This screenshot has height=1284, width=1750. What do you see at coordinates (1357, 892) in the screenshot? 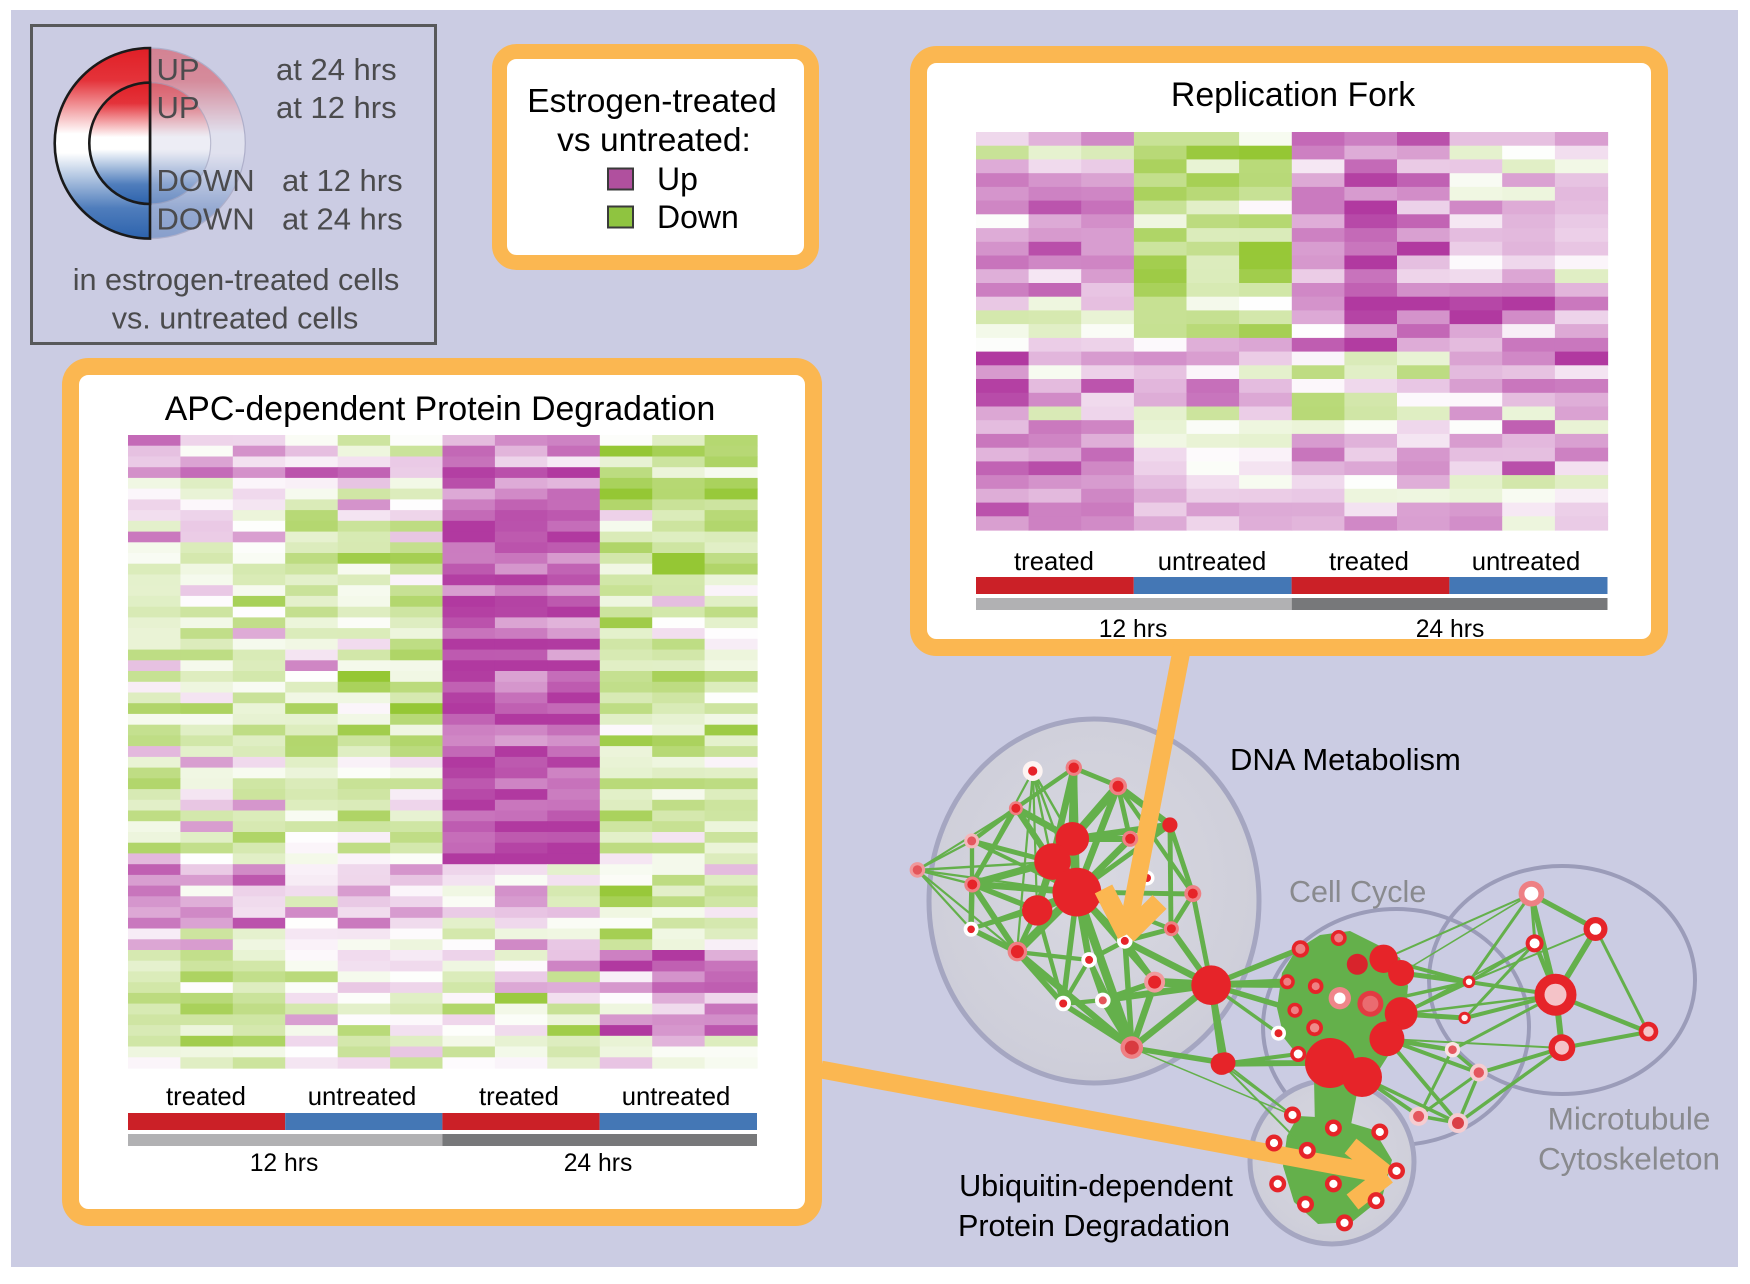
I see `svg-text: Cell Cycle` at bounding box center [1357, 892].